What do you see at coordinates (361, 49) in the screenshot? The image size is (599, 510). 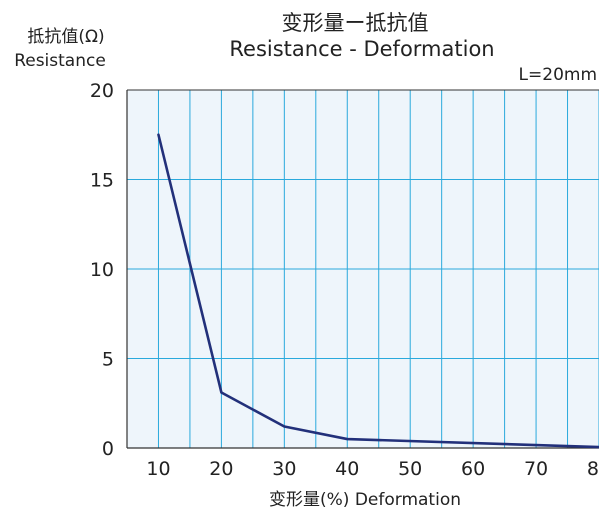 I see `chart-subtitle: Resistance - Deformation` at bounding box center [361, 49].